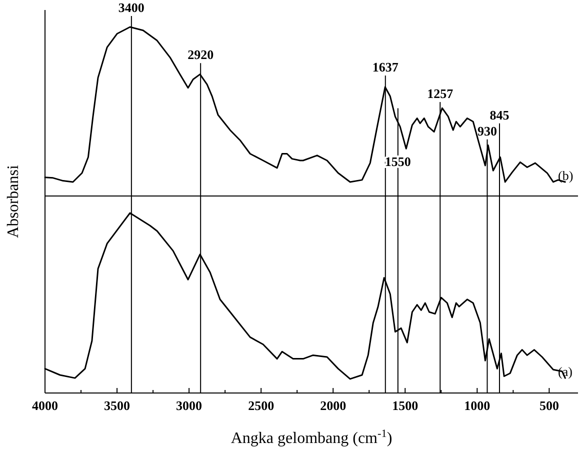 The height and width of the screenshot is (454, 580). I want to click on ref-line-label: 2920, so click(201, 54).